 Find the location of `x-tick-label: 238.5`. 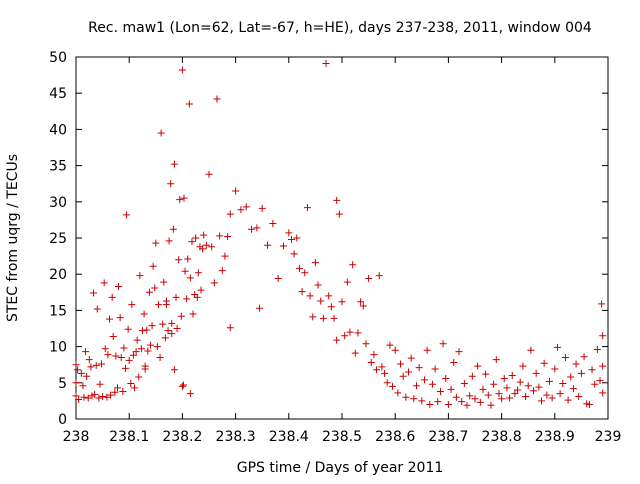

x-tick-label: 238.5 is located at coordinates (342, 437).